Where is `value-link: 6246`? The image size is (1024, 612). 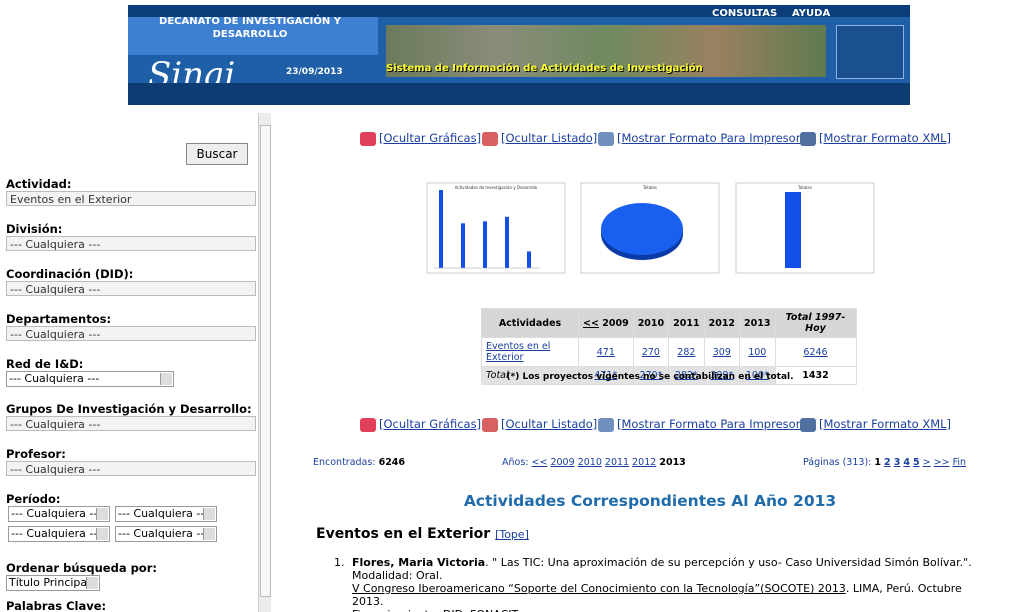 value-link: 6246 is located at coordinates (815, 352).